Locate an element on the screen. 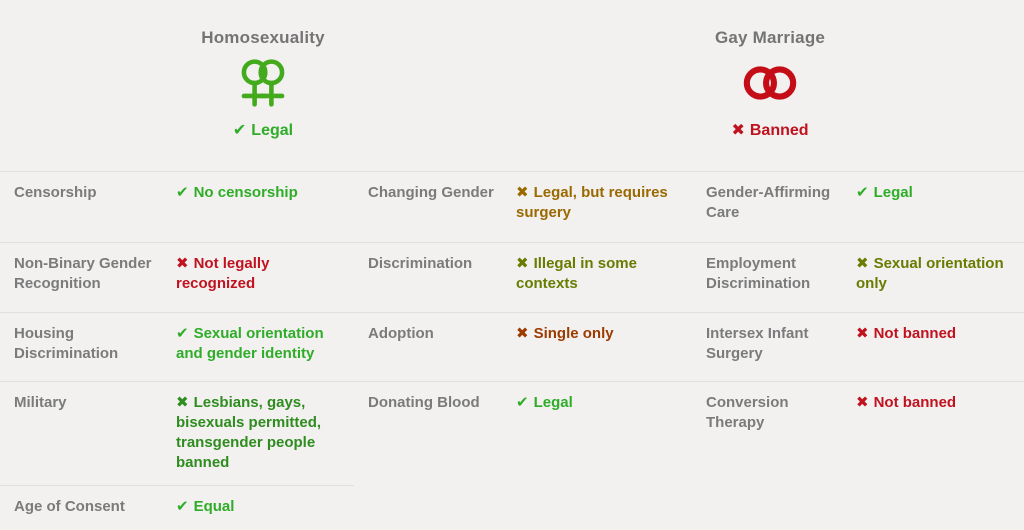  topic-label: Changing Gender is located at coordinates (435, 206).